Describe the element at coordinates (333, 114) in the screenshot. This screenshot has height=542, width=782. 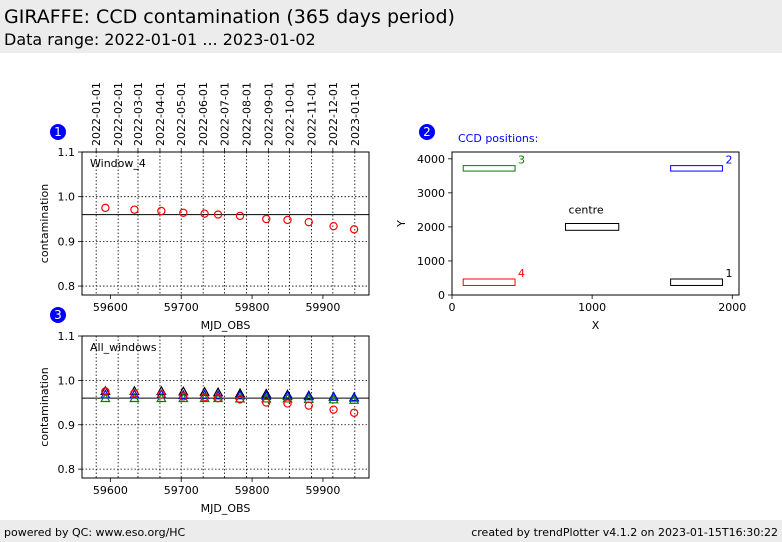
I see `date-tick-label: 2022-12-01` at that location.